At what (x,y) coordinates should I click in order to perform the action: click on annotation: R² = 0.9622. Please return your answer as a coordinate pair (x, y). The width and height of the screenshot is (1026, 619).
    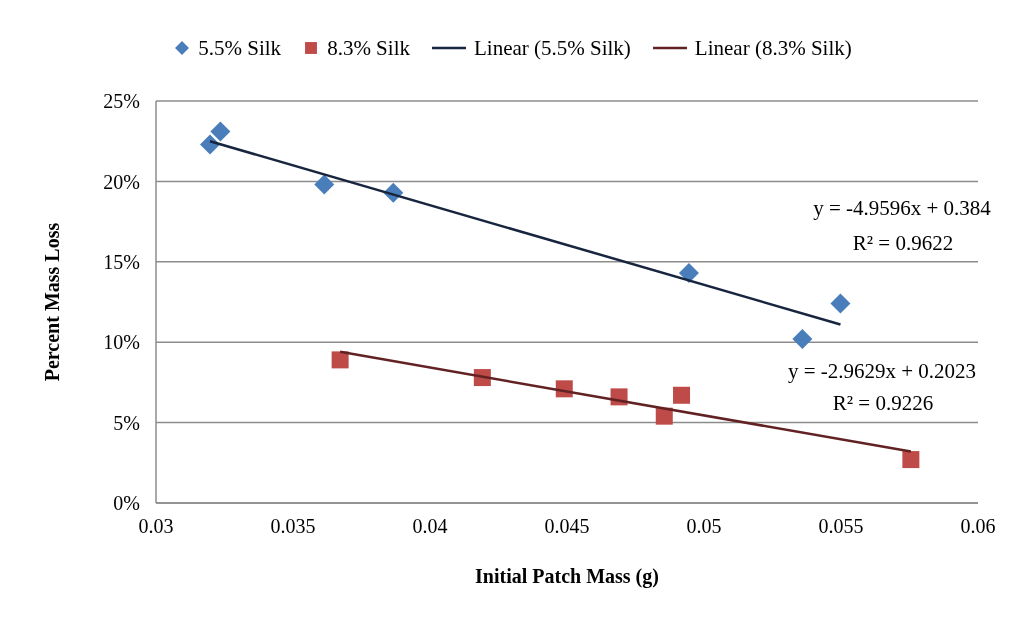
    Looking at the image, I should click on (903, 243).